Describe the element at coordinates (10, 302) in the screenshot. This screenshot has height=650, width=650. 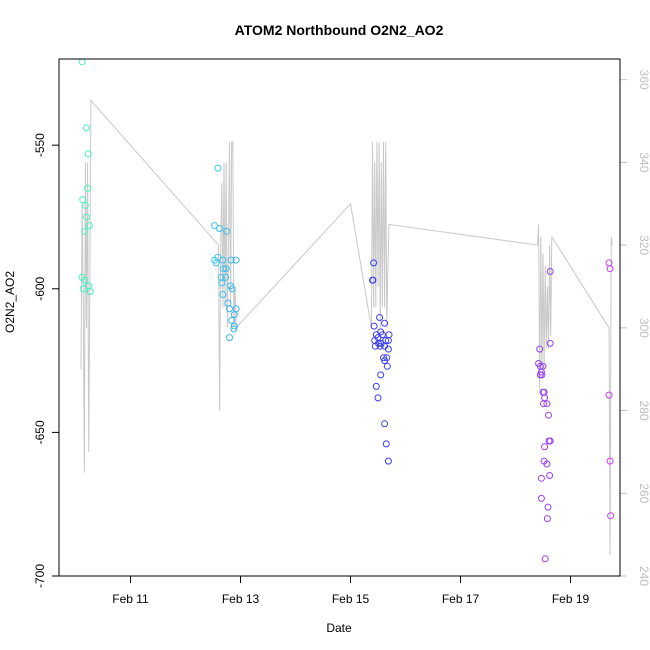
I see `y-axis-label: O2N2_AO2` at that location.